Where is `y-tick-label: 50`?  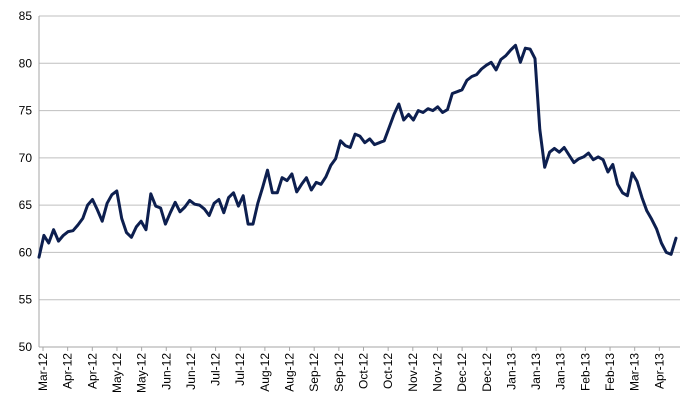 y-tick-label: 50 is located at coordinates (26, 347).